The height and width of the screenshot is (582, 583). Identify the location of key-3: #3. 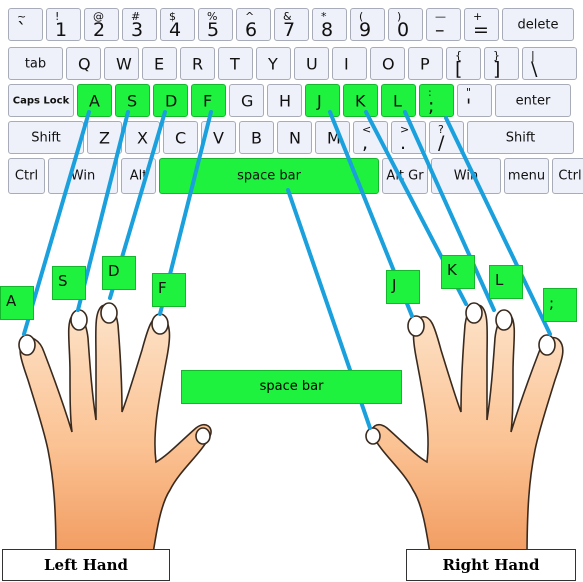
(139, 24).